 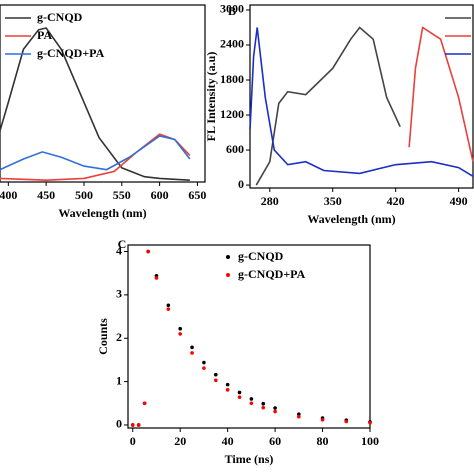 I want to click on y-tick-label: 1800, so click(x=232, y=79).